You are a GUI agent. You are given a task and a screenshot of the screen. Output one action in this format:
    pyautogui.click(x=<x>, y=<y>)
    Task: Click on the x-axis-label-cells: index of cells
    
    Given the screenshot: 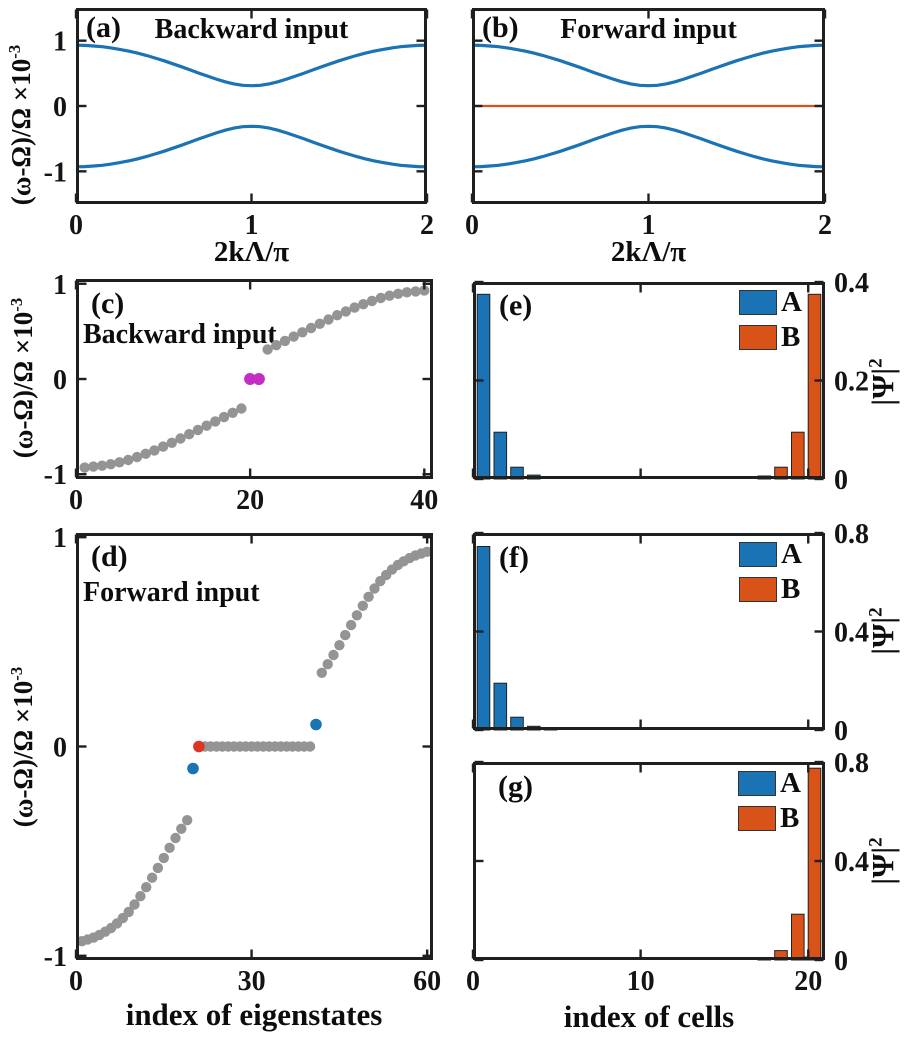 What is the action you would take?
    pyautogui.click(x=649, y=1016)
    